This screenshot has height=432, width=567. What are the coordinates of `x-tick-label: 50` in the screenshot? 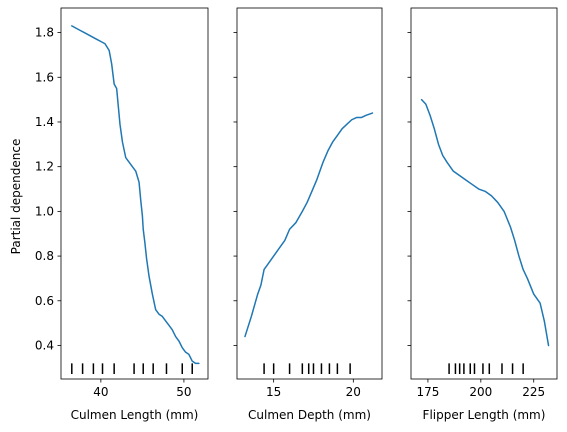 It's located at (183, 392).